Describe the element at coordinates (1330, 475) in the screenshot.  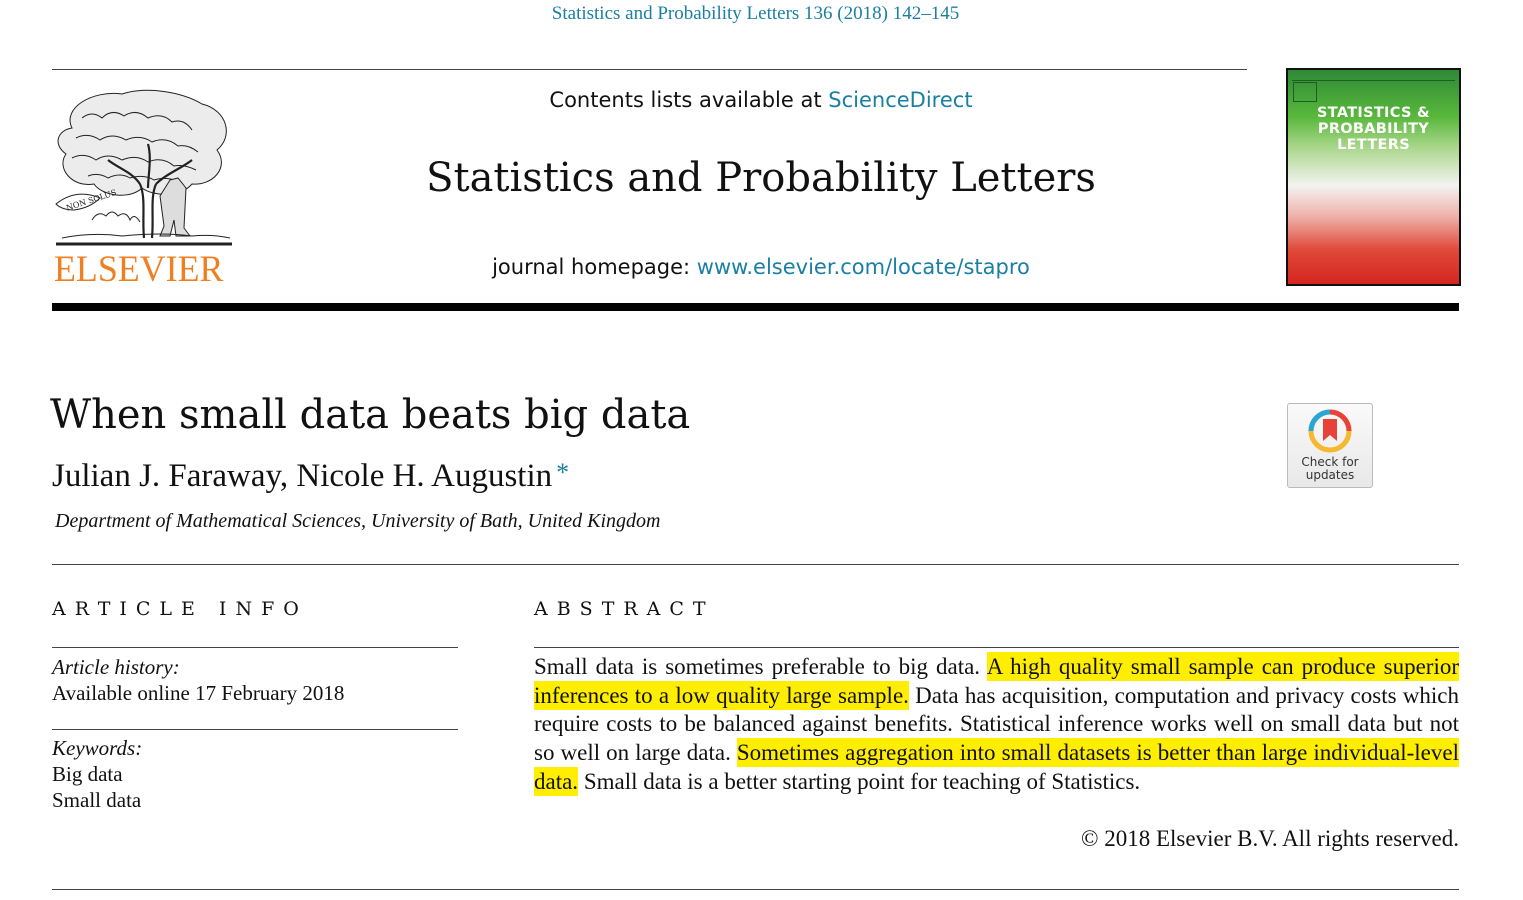
I see `check-updates-line: updates` at that location.